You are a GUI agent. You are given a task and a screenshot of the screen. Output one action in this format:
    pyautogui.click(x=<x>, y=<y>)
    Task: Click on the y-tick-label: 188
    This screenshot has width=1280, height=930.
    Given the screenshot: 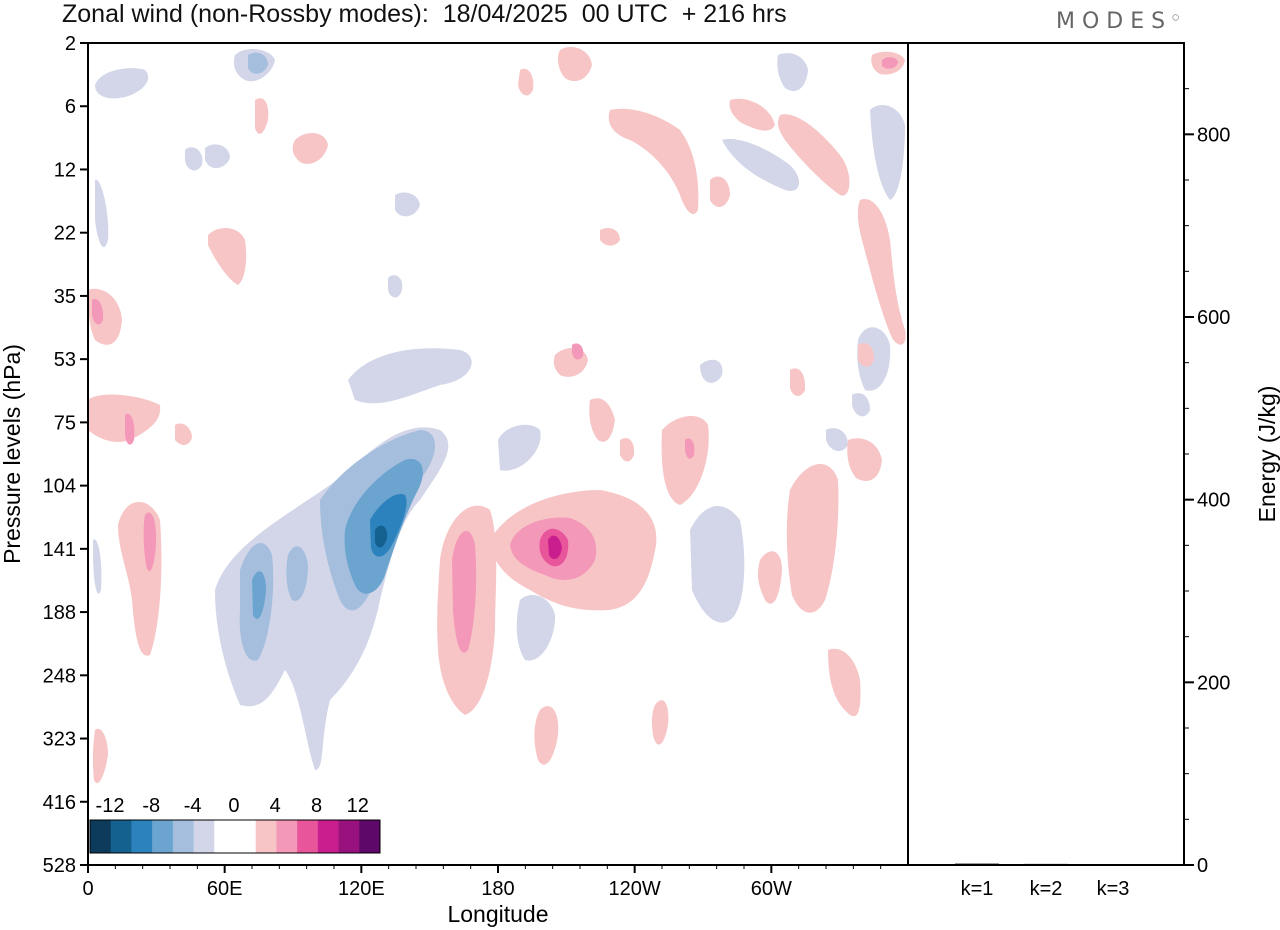 What is the action you would take?
    pyautogui.click(x=59, y=613)
    